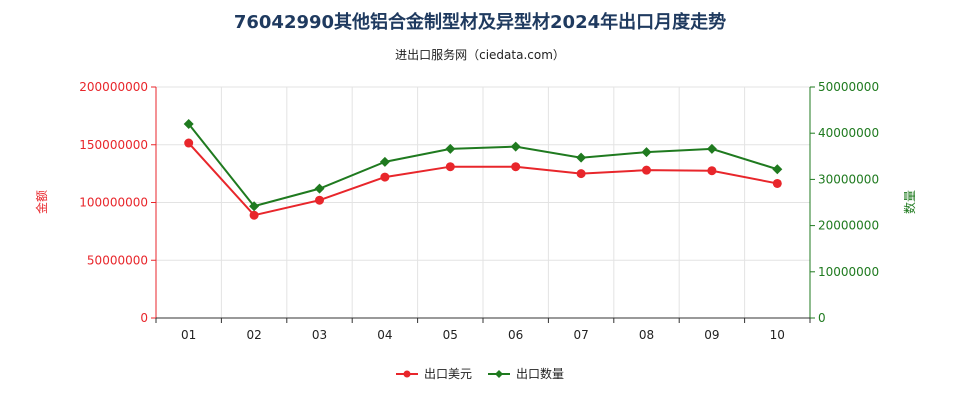 This screenshot has height=400, width=960. Describe the element at coordinates (117, 260) in the screenshot. I see `left-tick-label: 50000000` at that location.